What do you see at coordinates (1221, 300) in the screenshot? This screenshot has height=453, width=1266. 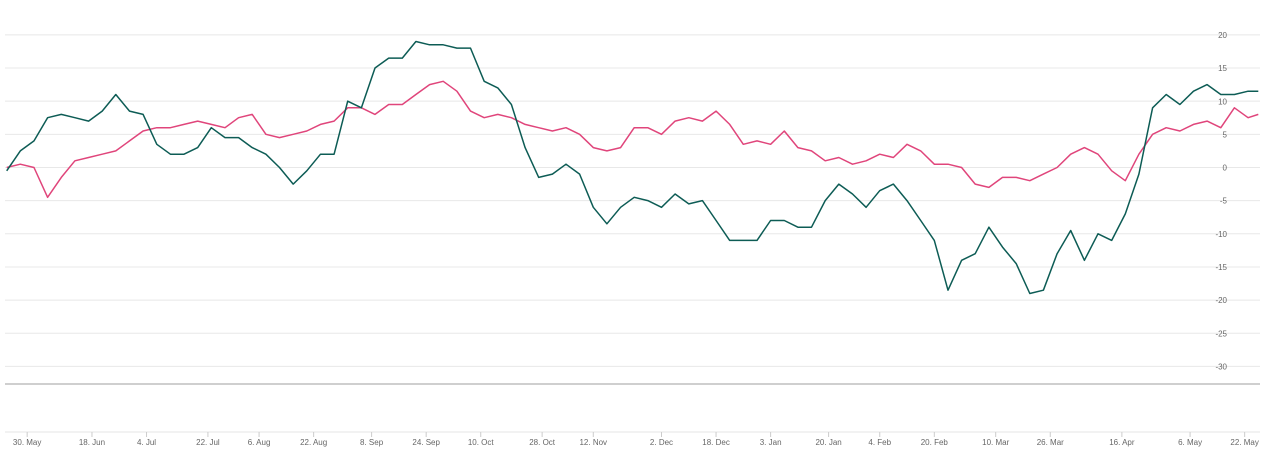 I see `y-tick-label: -20` at bounding box center [1221, 300].